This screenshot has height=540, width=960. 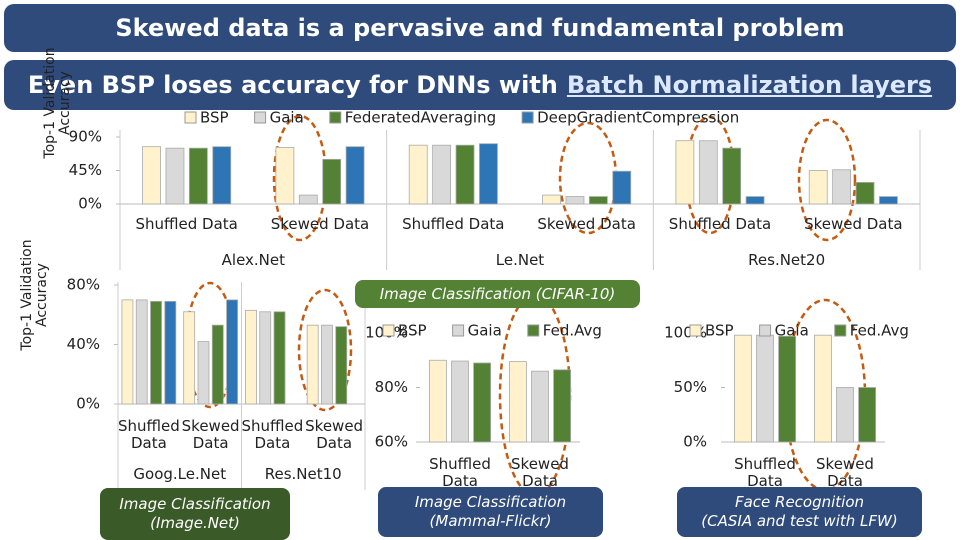 I want to click on caption: Image Classification (Mammal-Flickr), so click(x=490, y=512).